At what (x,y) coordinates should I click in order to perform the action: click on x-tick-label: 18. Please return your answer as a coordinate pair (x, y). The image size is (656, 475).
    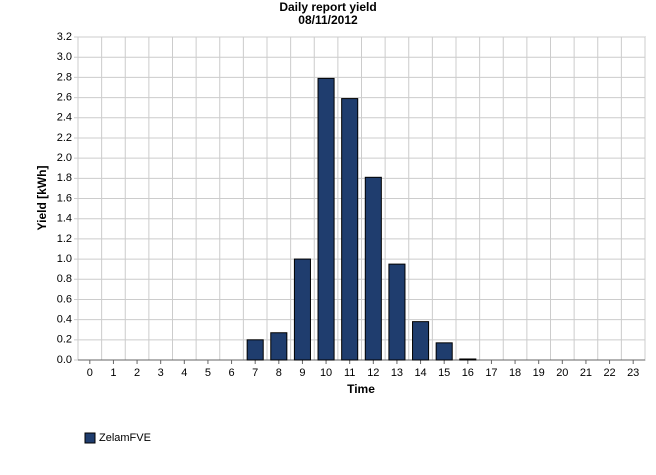
    Looking at the image, I should click on (515, 373).